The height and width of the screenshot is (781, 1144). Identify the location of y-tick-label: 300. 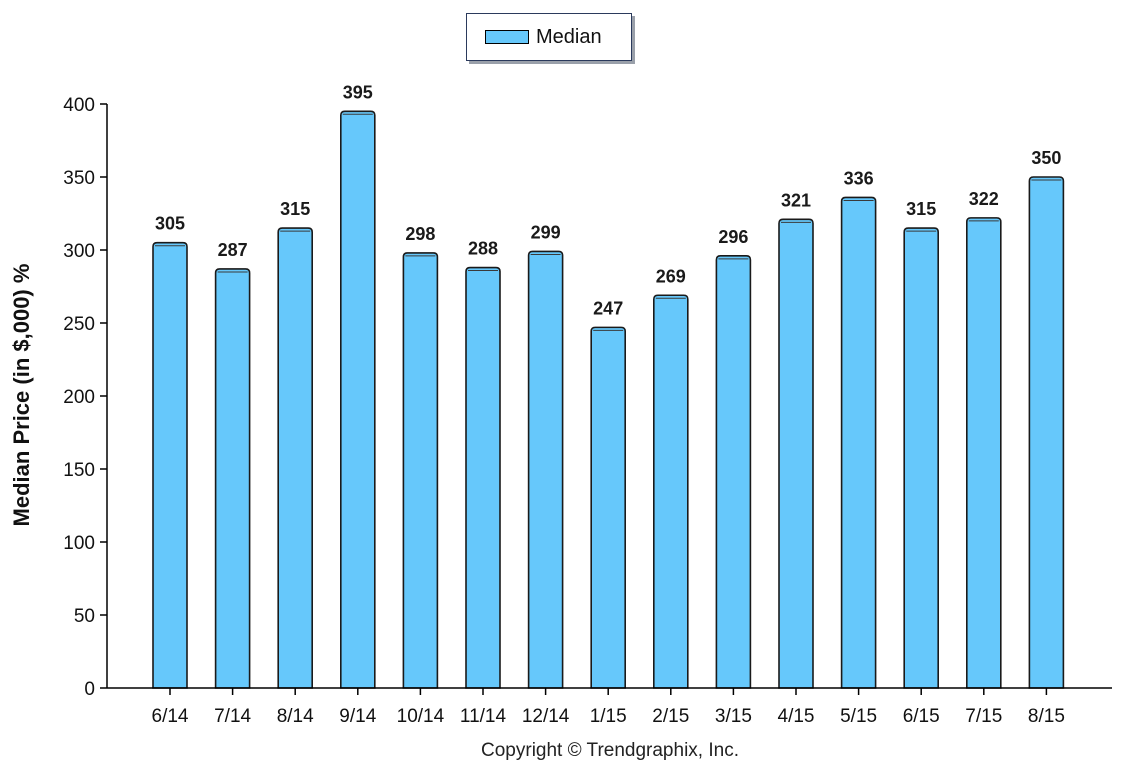
(79, 251).